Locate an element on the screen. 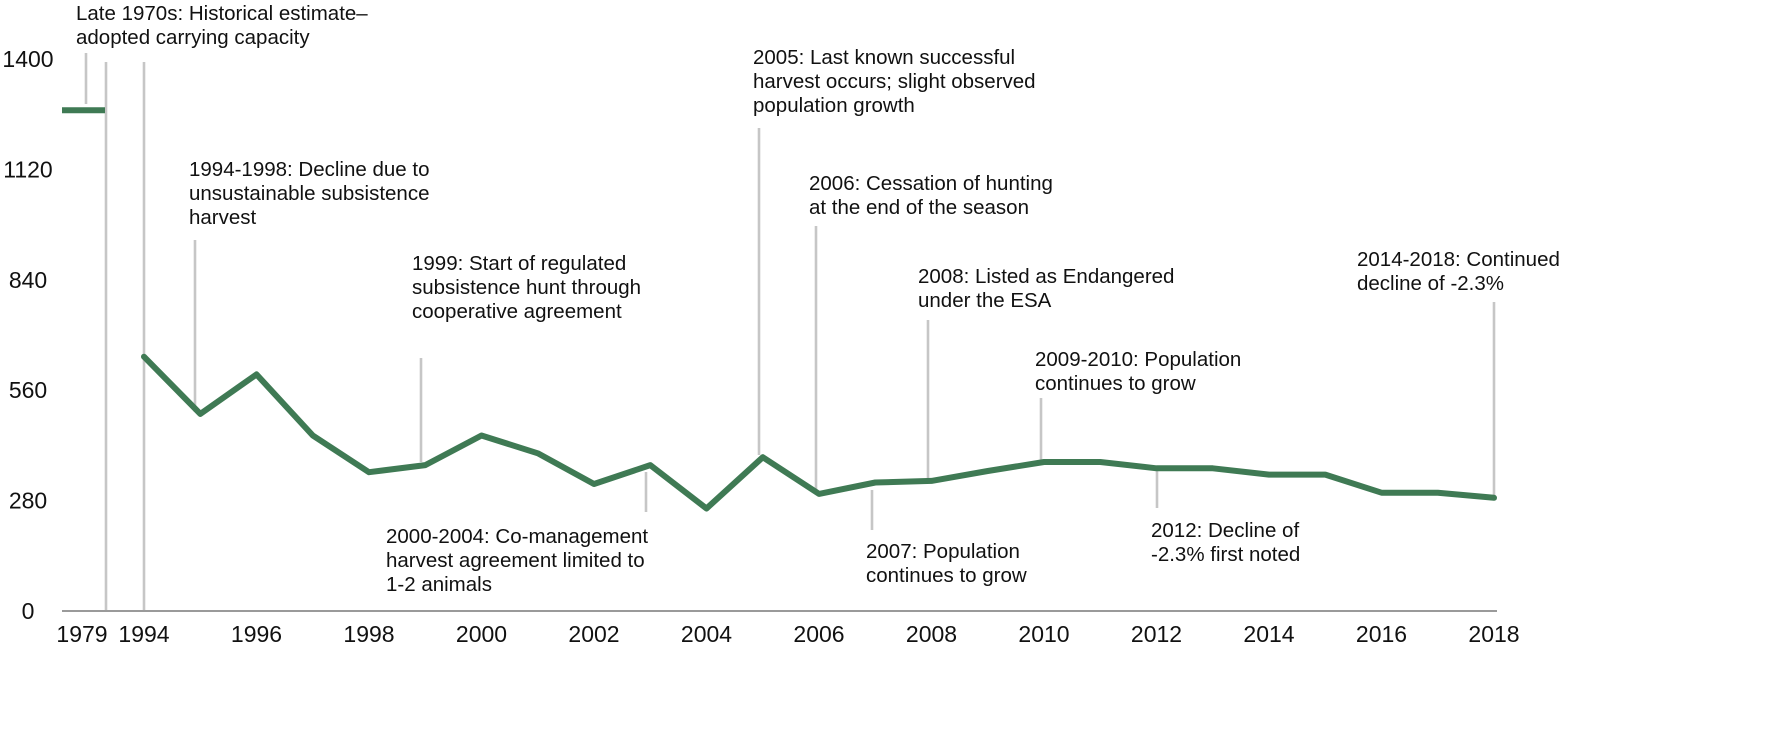 The image size is (1772, 733). annotation-text-line: 2007: Population is located at coordinates (943, 551).